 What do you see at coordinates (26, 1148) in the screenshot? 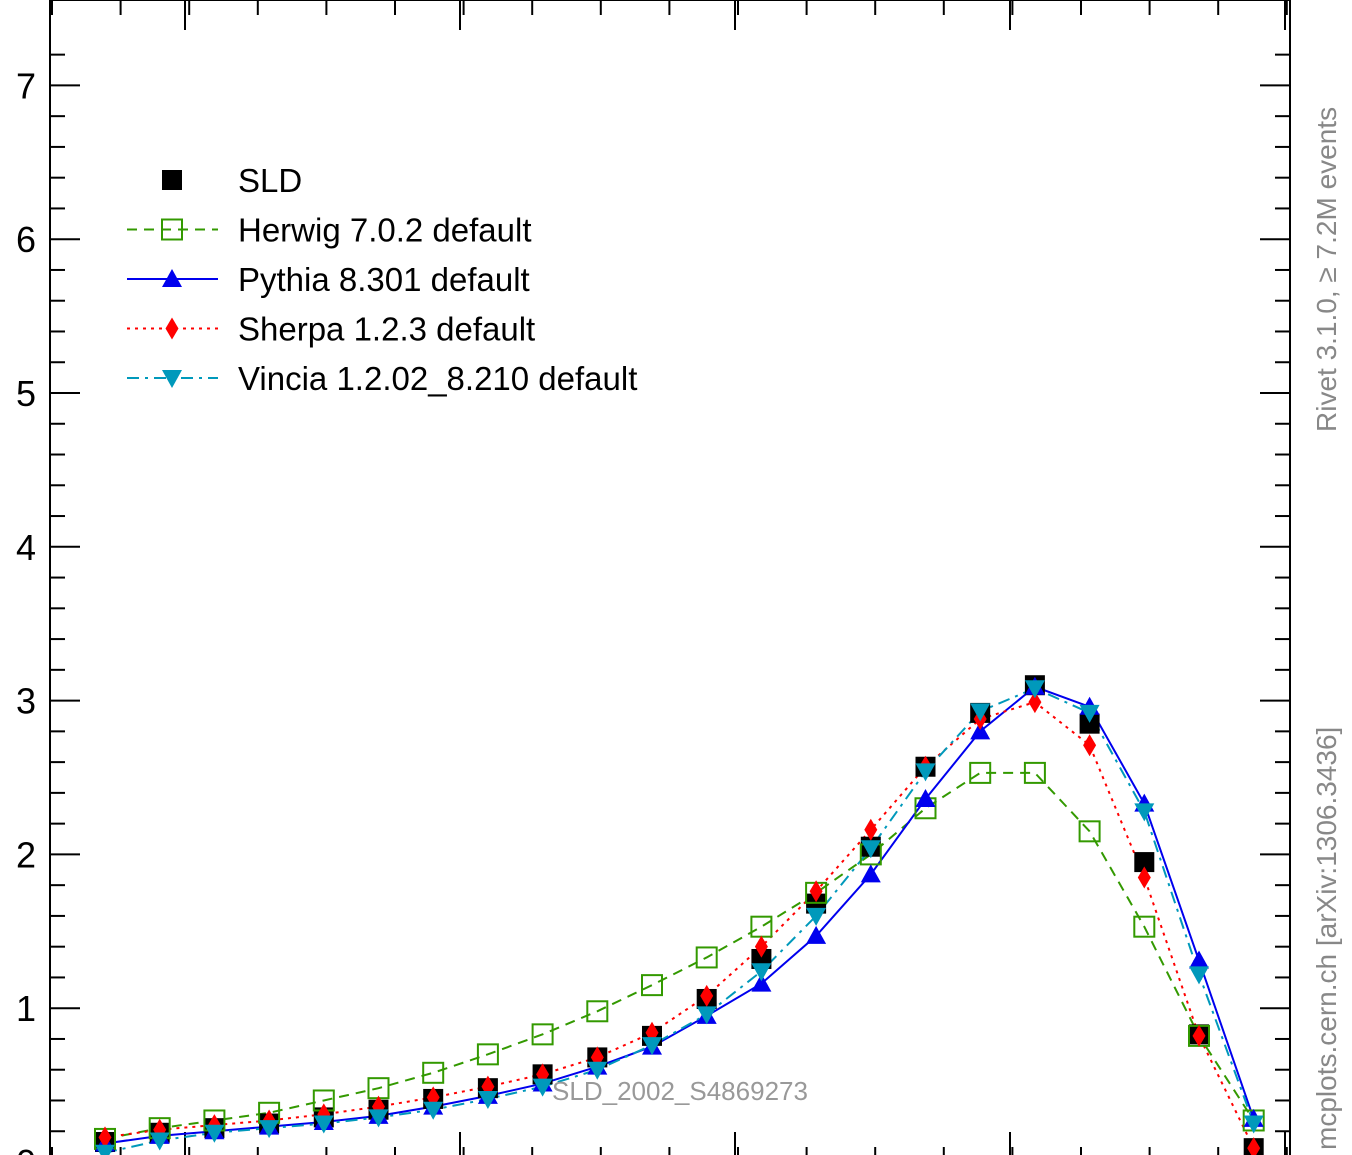
I see `y-tick-label: 0` at bounding box center [26, 1148].